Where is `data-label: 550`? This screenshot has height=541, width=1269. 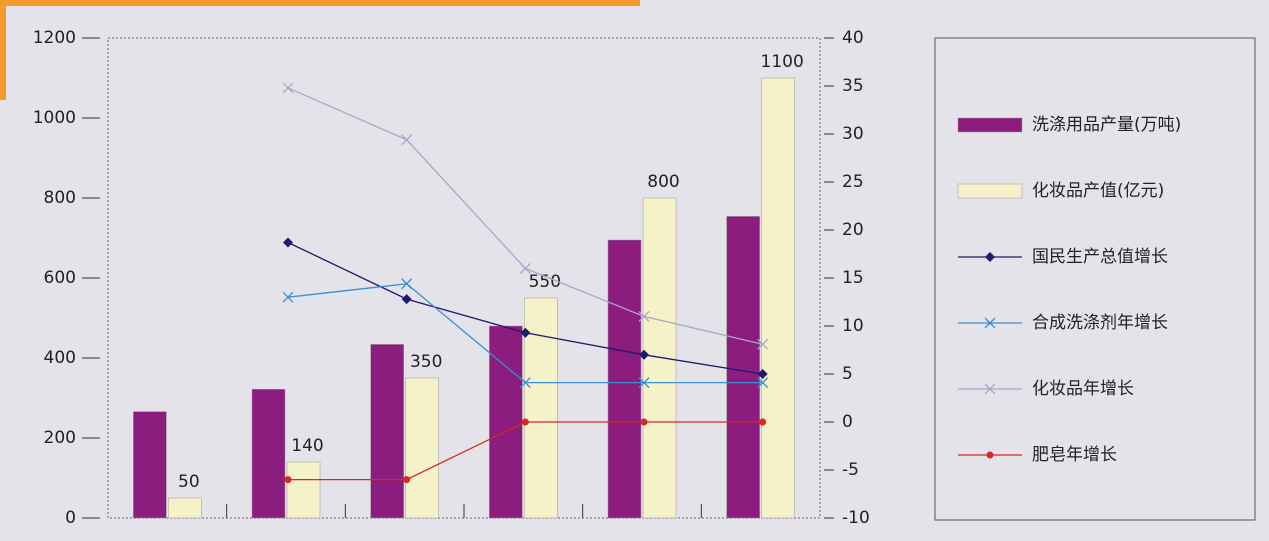 data-label: 550 is located at coordinates (545, 282).